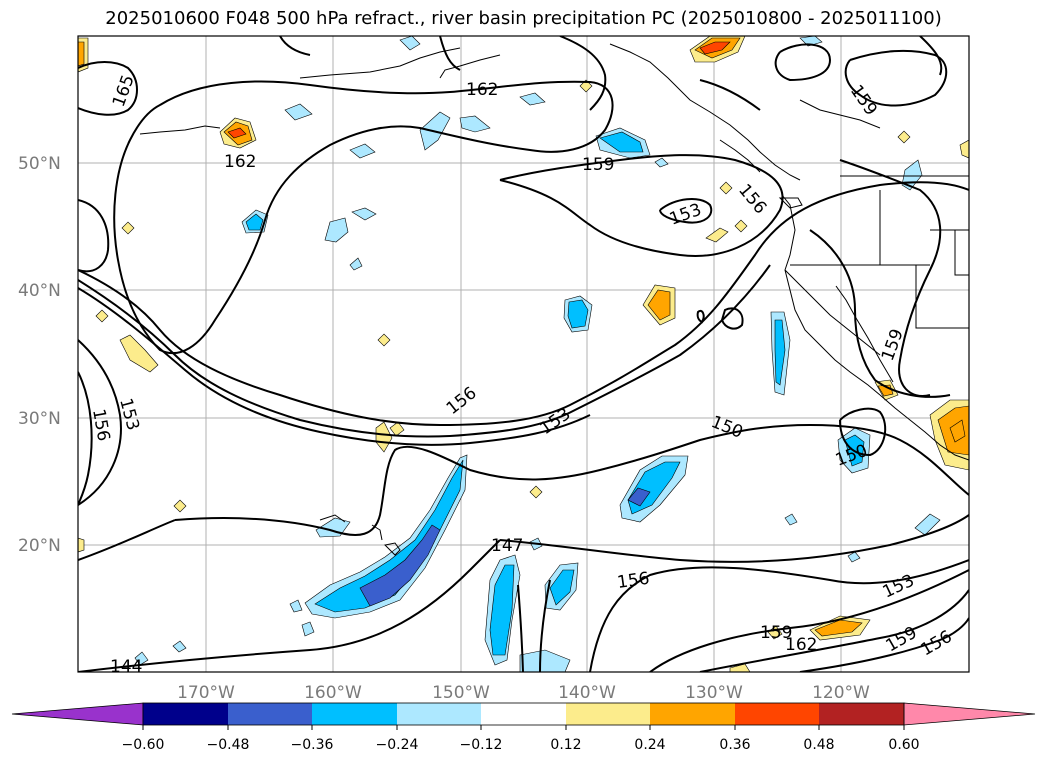 This screenshot has height=765, width=1047. What do you see at coordinates (565, 745) in the screenshot?
I see `colorbar-tick-label: 0.12` at bounding box center [565, 745].